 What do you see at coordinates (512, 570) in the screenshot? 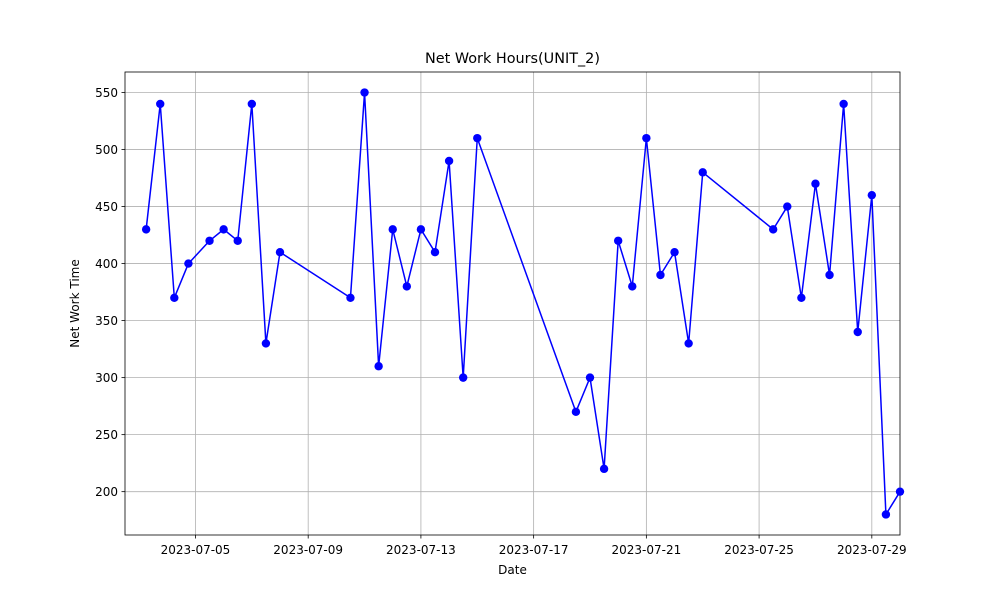
I see `x-axis-label: Date` at bounding box center [512, 570].